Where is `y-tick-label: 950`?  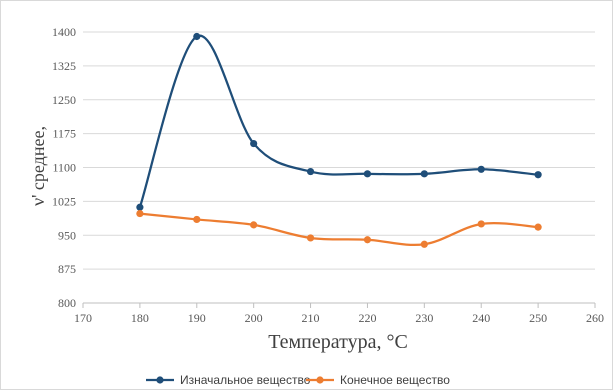
y-tick-label: 950 is located at coordinates (67, 235).